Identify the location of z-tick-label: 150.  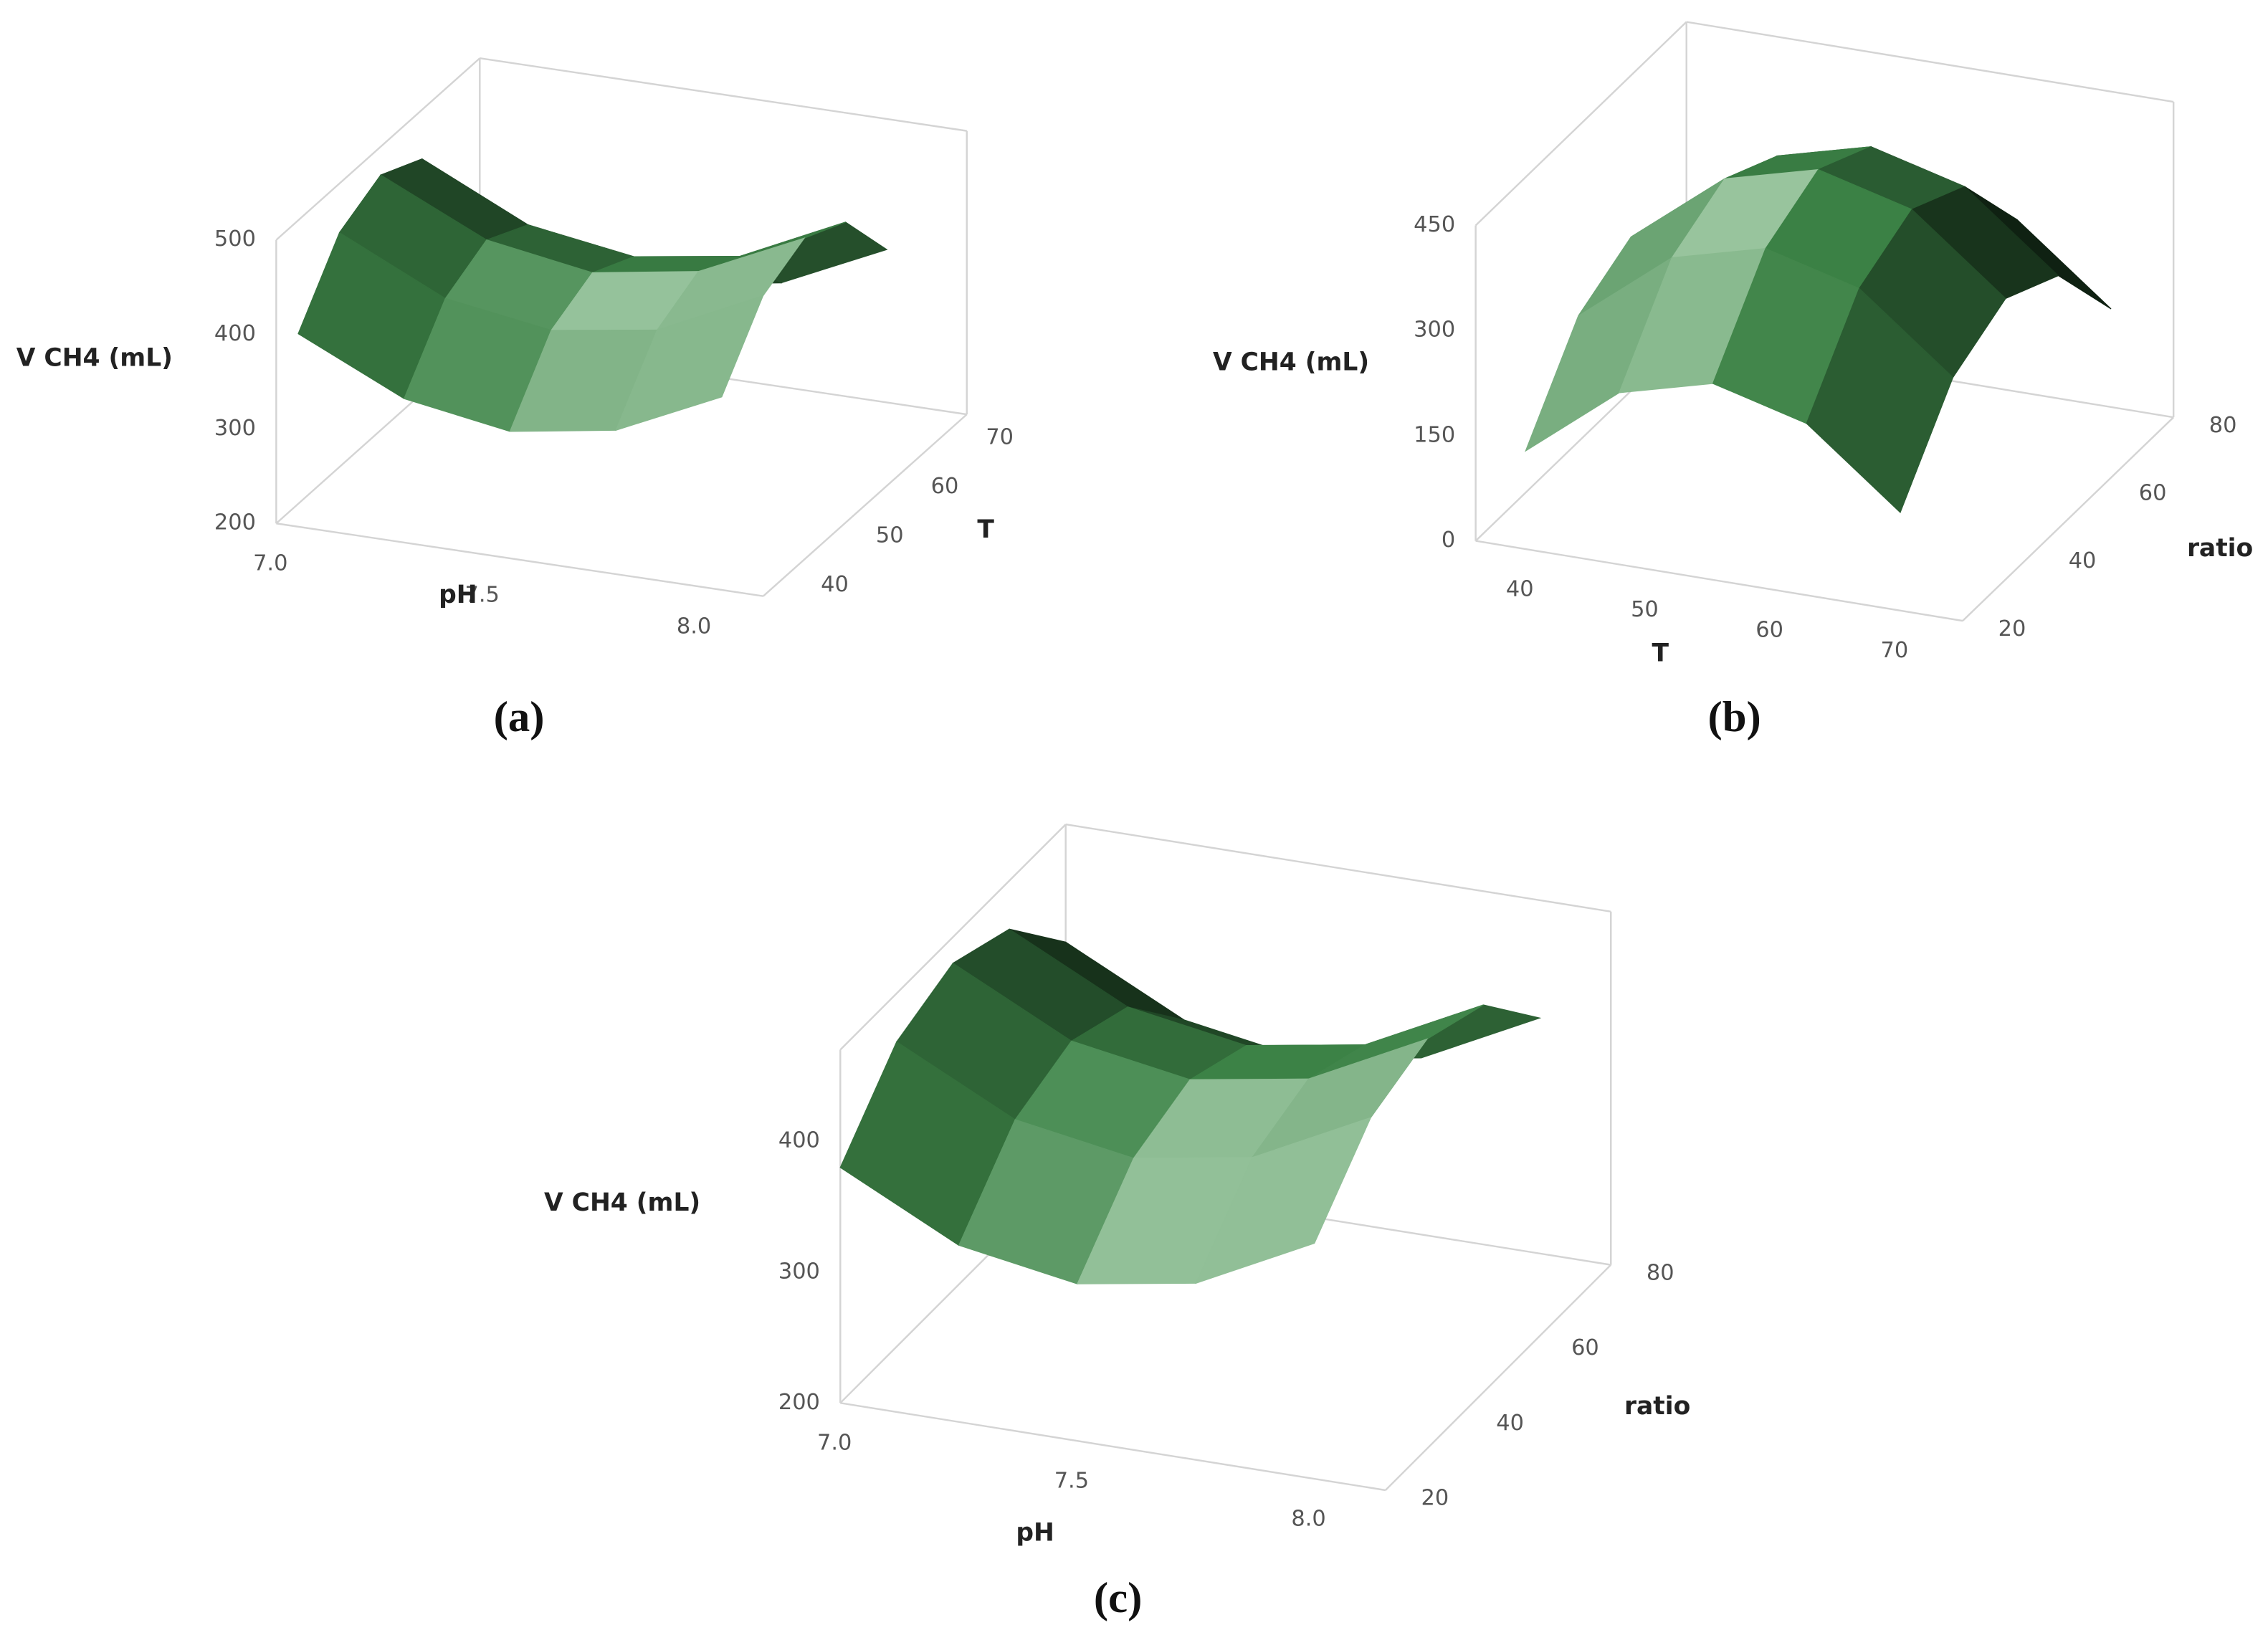
(1434, 434).